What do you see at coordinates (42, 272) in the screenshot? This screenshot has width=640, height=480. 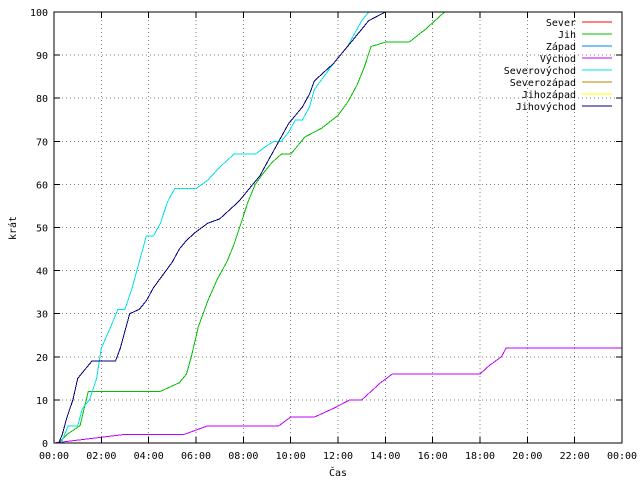 I see `y-tick-label: 40` at bounding box center [42, 272].